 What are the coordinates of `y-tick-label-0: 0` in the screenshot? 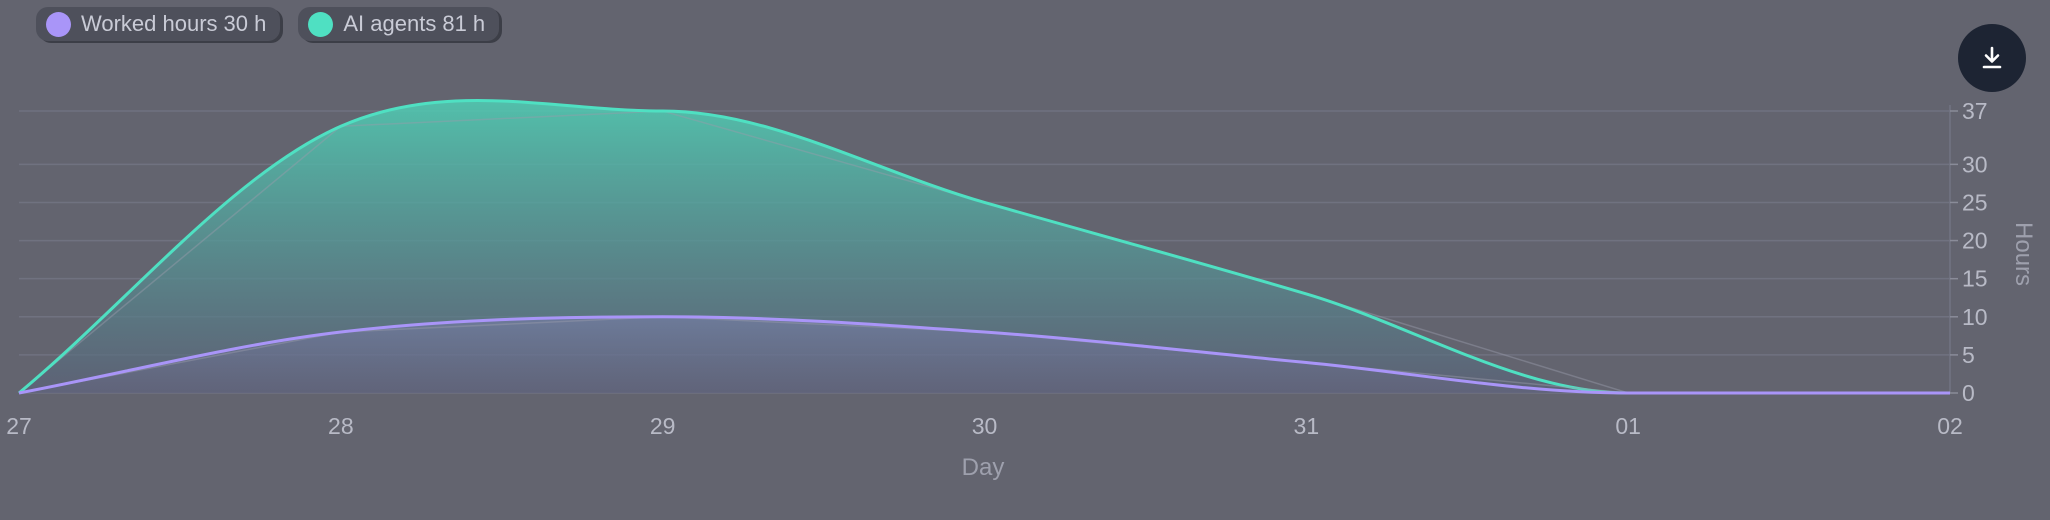 It's located at (1968, 393).